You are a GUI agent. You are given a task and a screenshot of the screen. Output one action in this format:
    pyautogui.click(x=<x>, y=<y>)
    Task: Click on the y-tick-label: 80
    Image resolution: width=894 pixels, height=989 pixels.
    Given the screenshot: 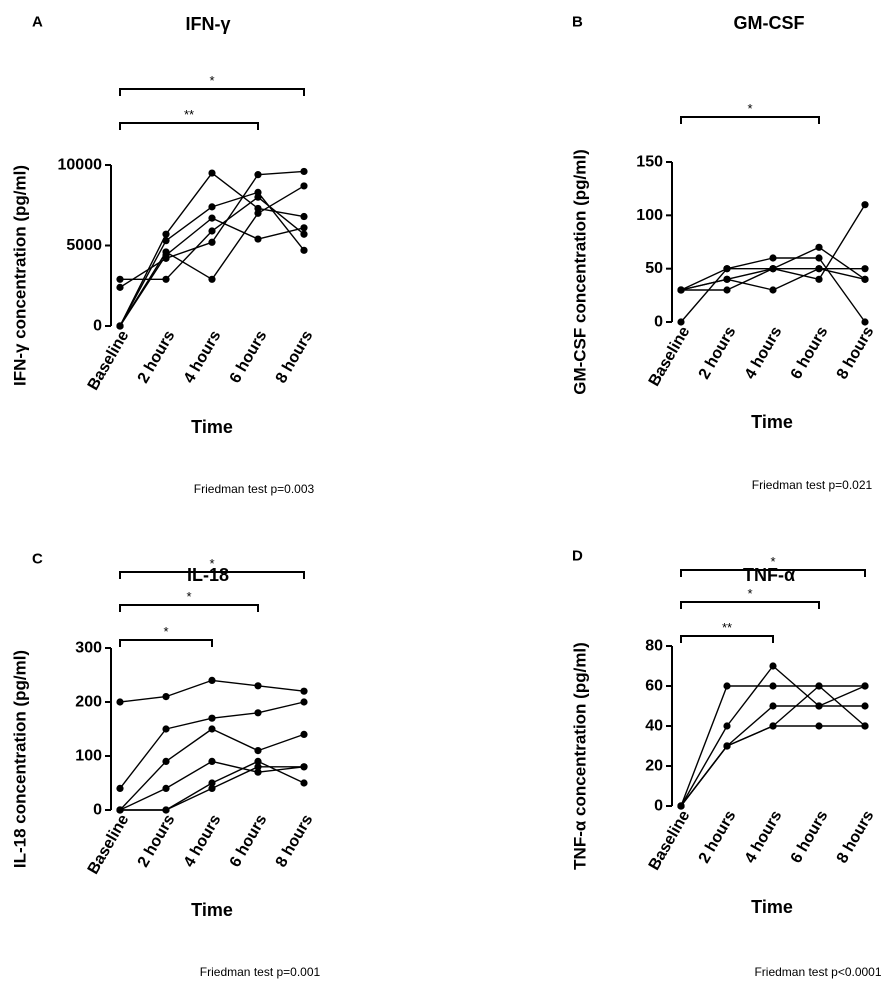 What is the action you would take?
    pyautogui.click(x=654, y=646)
    